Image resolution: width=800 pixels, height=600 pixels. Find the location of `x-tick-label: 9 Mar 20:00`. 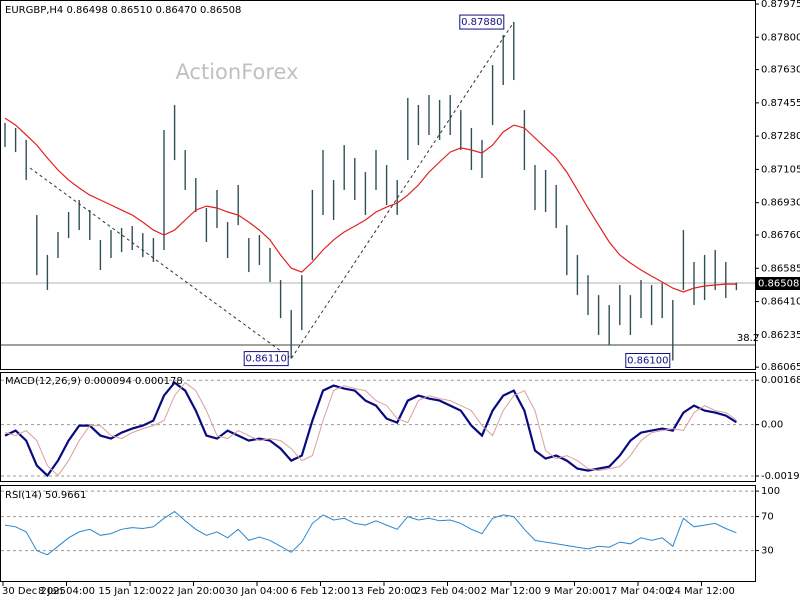

x-tick-label: 9 Mar 20:00 is located at coordinates (574, 591).